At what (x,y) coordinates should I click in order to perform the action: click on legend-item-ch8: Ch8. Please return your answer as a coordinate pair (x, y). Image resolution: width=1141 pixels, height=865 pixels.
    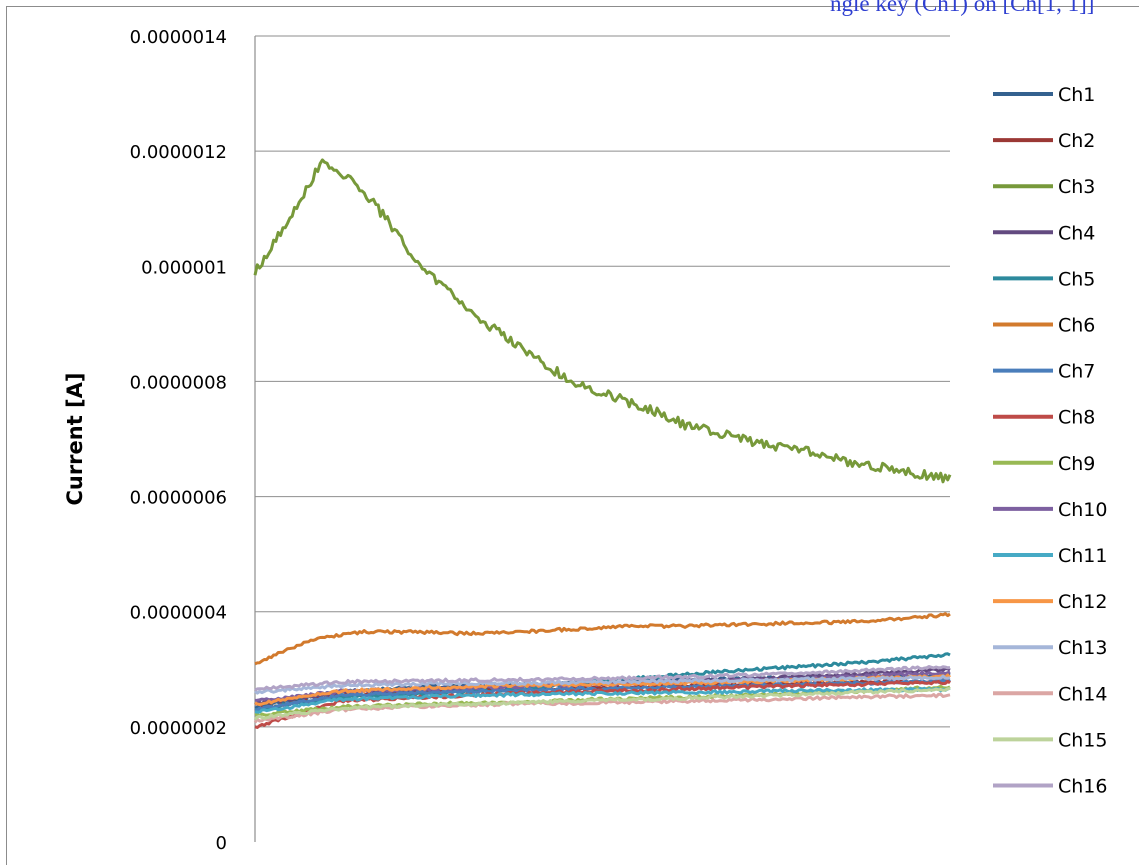
    Looking at the image, I should click on (1044, 418).